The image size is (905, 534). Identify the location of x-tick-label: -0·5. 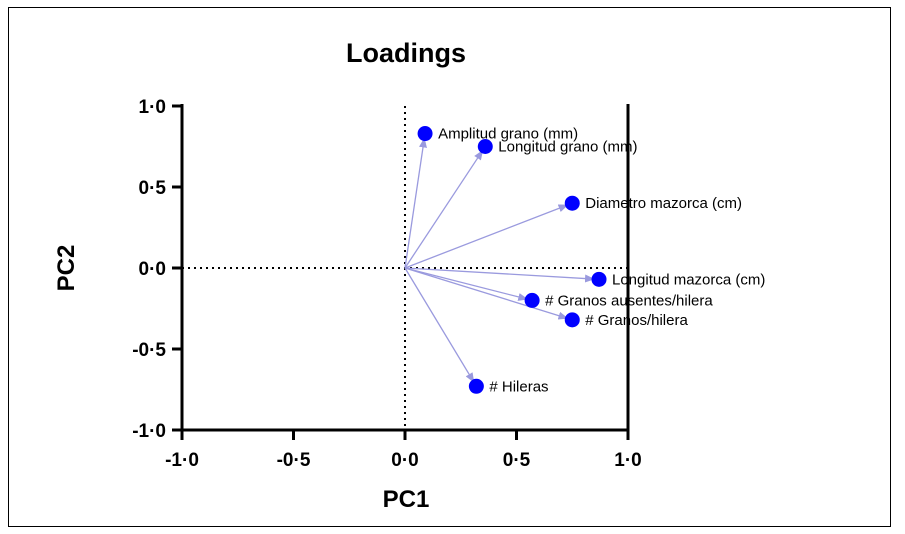
(294, 460).